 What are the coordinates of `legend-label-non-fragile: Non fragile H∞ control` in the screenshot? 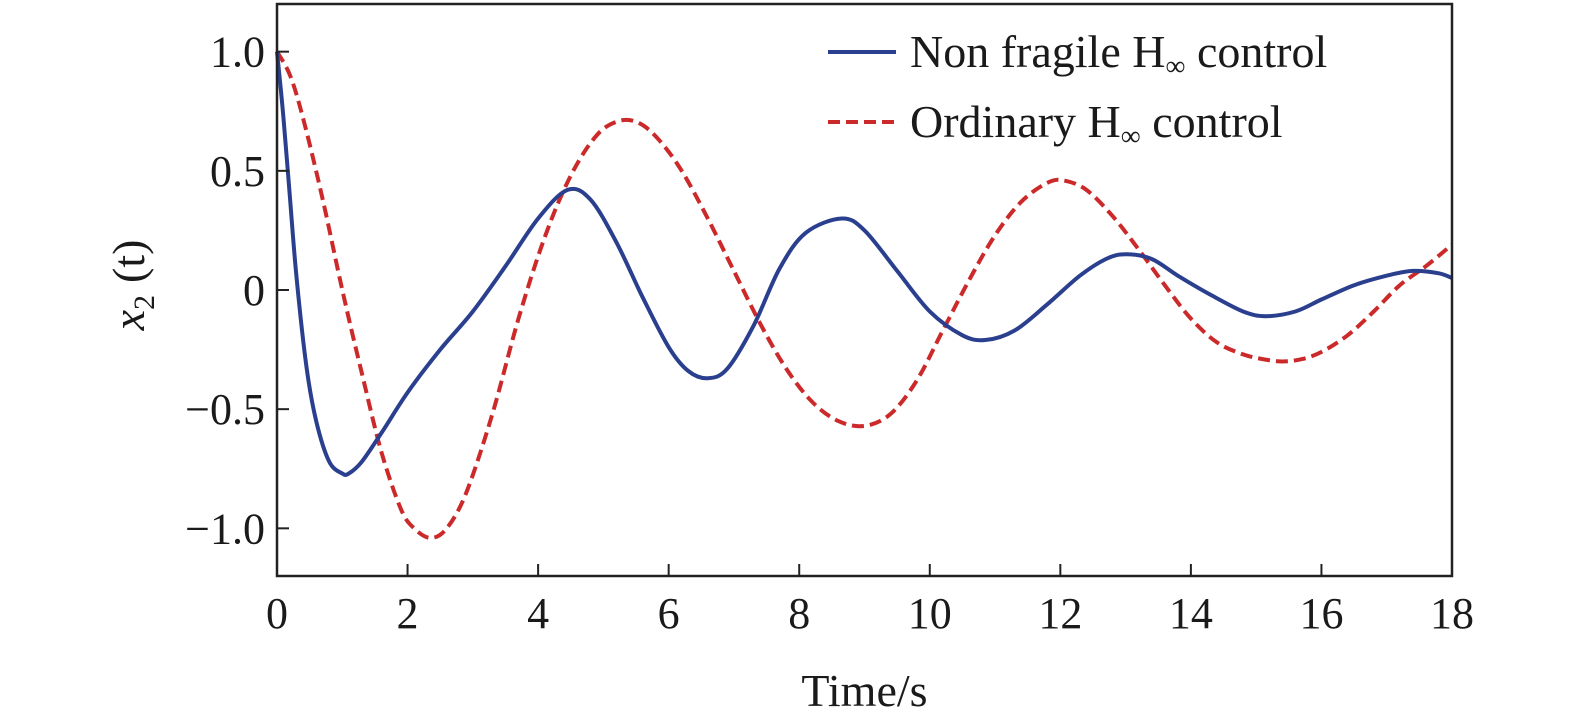 It's located at (1118, 54).